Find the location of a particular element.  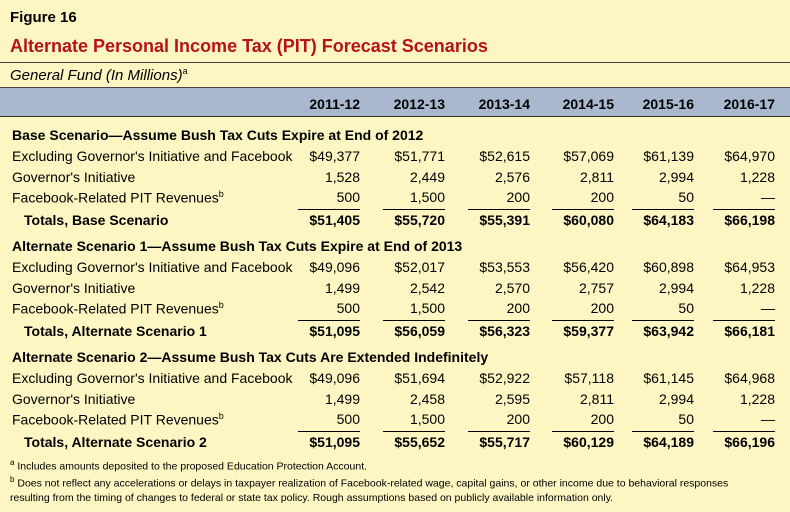

total-cell: $66,181 is located at coordinates (749, 330).